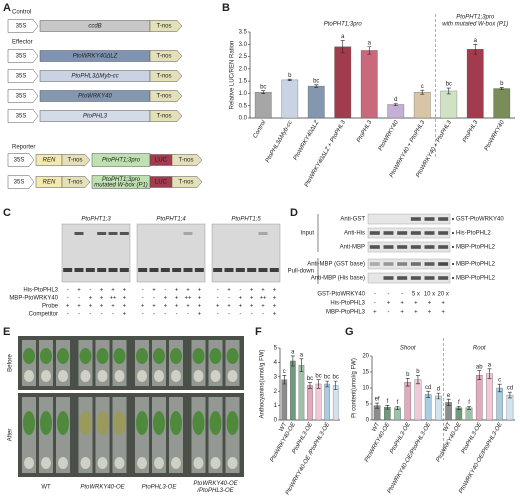  What do you see at coordinates (429, 295) in the screenshot?
I see `sign: 10 x` at bounding box center [429, 295].